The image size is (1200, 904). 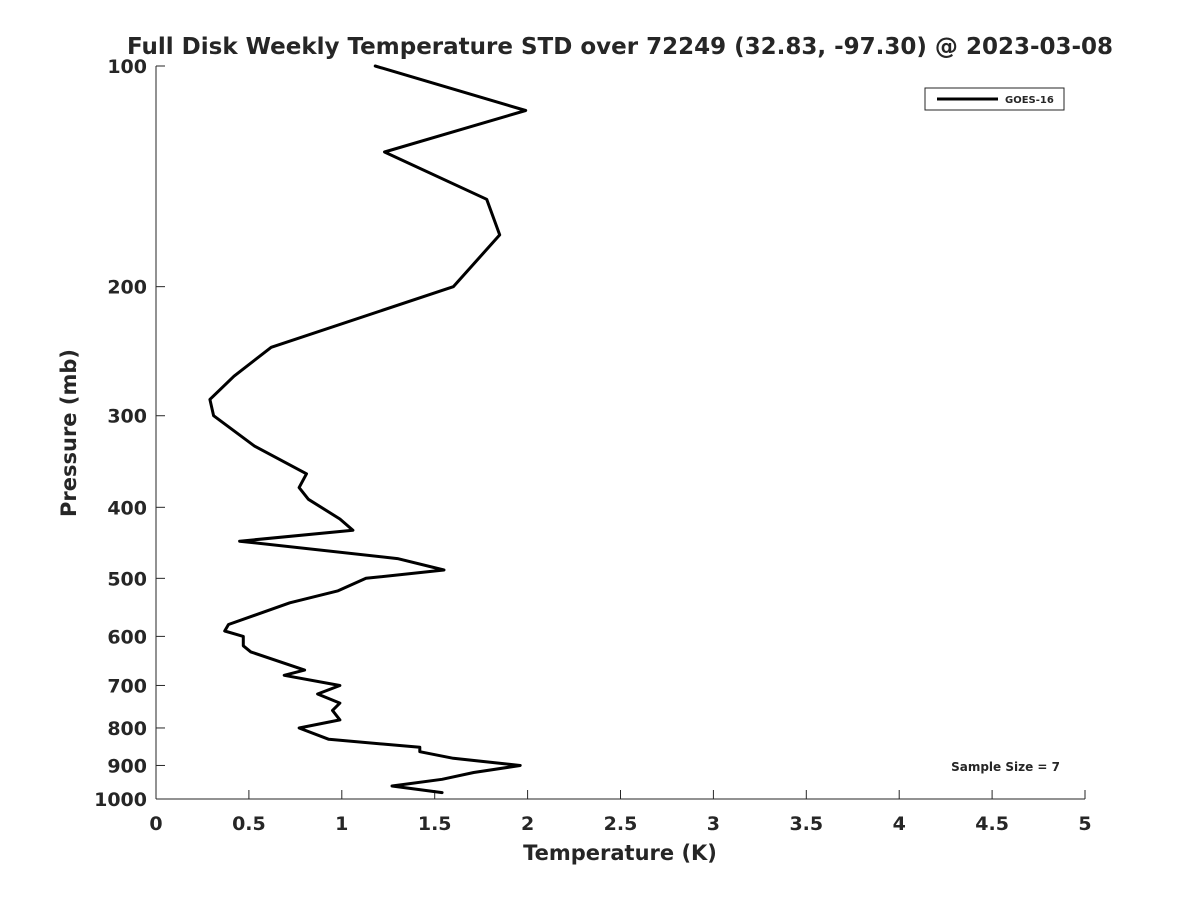 What do you see at coordinates (69, 433) in the screenshot?
I see `y-axis-label: Pressure (mb)` at bounding box center [69, 433].